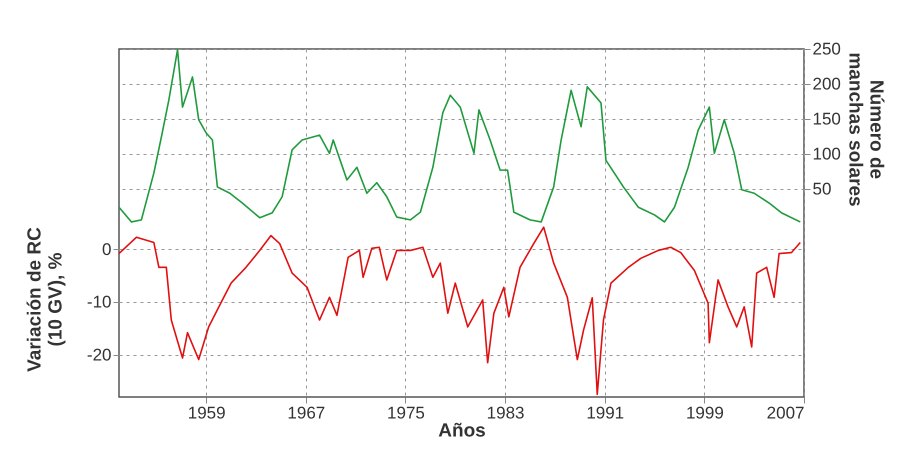 Image resolution: width=911 pixels, height=456 pixels. I want to click on y-axis-title: Variación de RC (10 GV), %, so click(45, 299).